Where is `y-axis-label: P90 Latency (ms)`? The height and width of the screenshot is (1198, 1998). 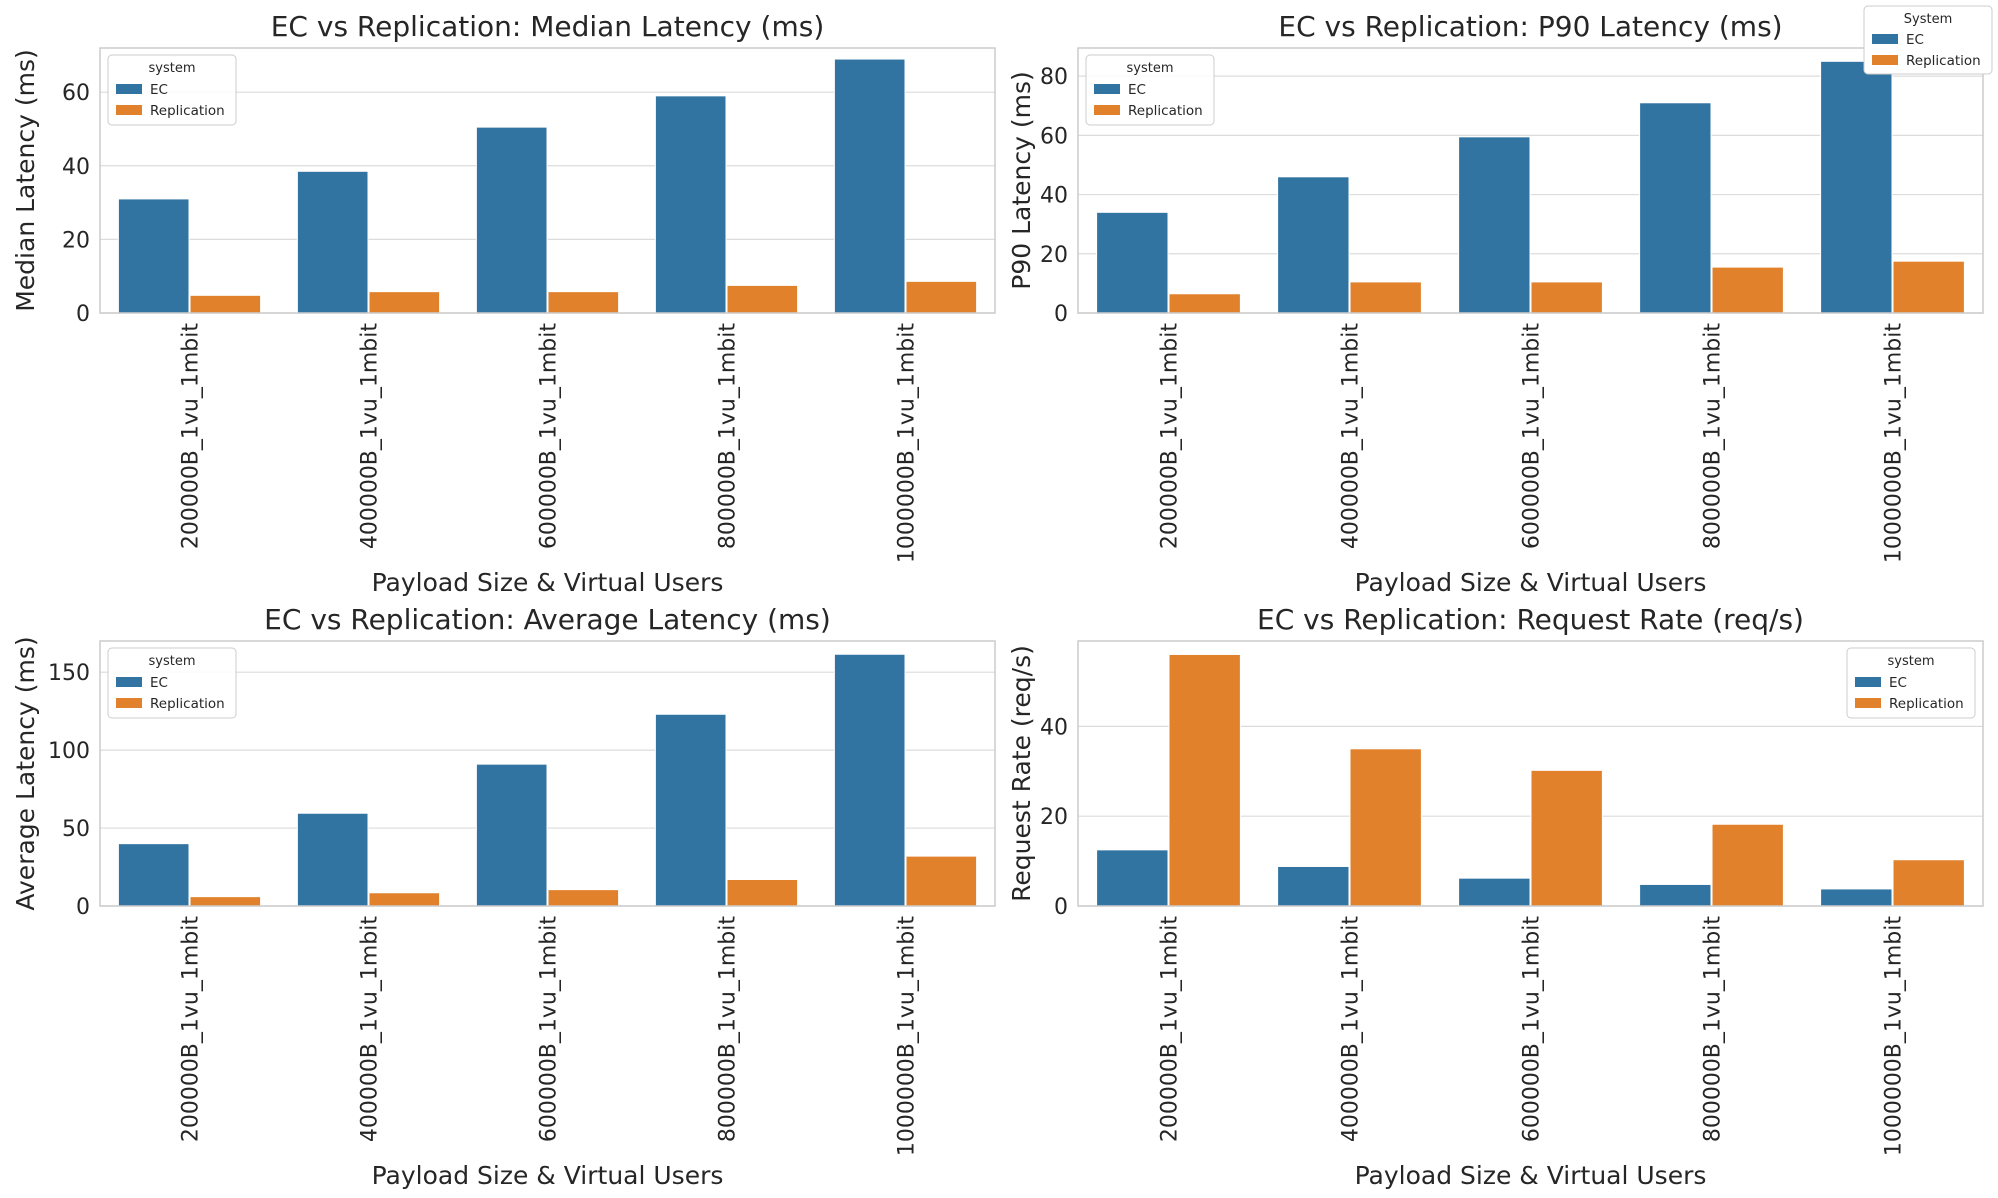 y-axis-label: P90 Latency (ms) is located at coordinates (1021, 180).